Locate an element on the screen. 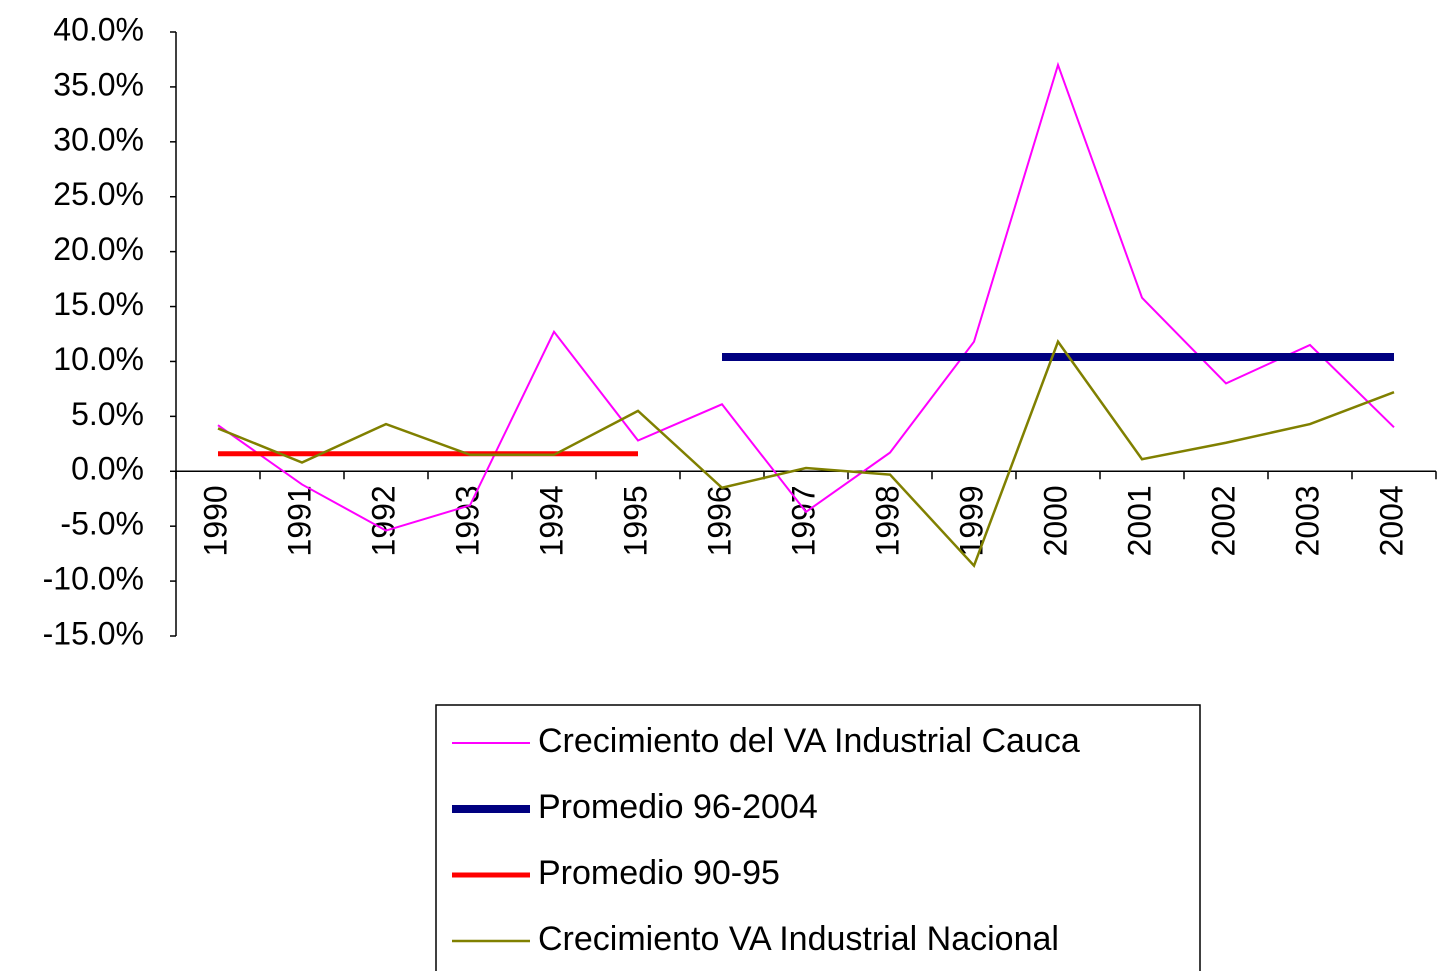 The image size is (1446, 971). y-tick-label: -10.0% is located at coordinates (93, 579).